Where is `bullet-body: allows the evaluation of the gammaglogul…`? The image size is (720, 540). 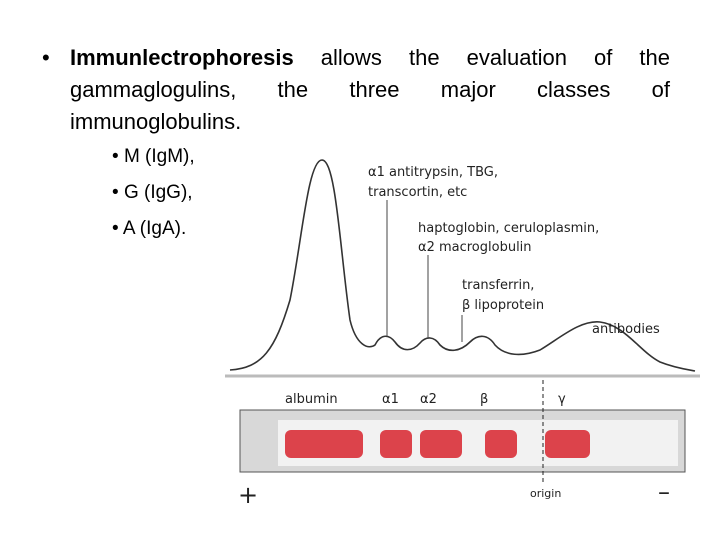 bullet-body: allows the evaluation of the gammaglogul… is located at coordinates (370, 89).